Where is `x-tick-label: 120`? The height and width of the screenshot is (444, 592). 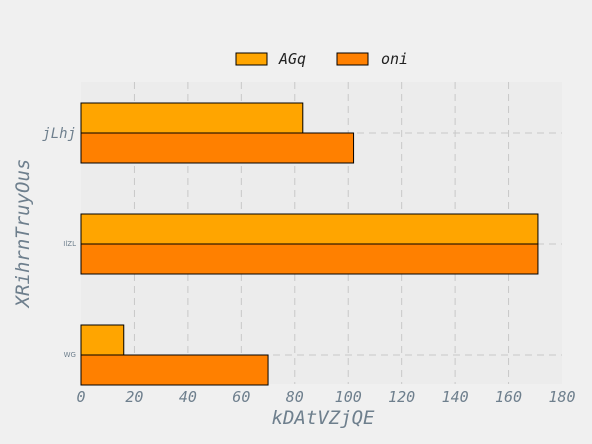
x-tick-label: 120 is located at coordinates (401, 397).